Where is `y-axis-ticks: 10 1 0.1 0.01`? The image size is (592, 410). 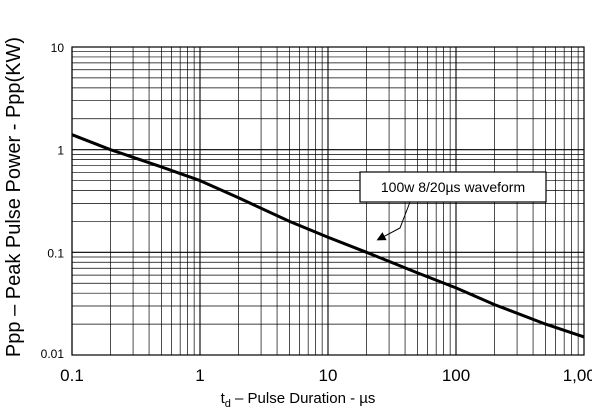 y-axis-ticks: 10 1 0.1 0.01 is located at coordinates (53, 201).